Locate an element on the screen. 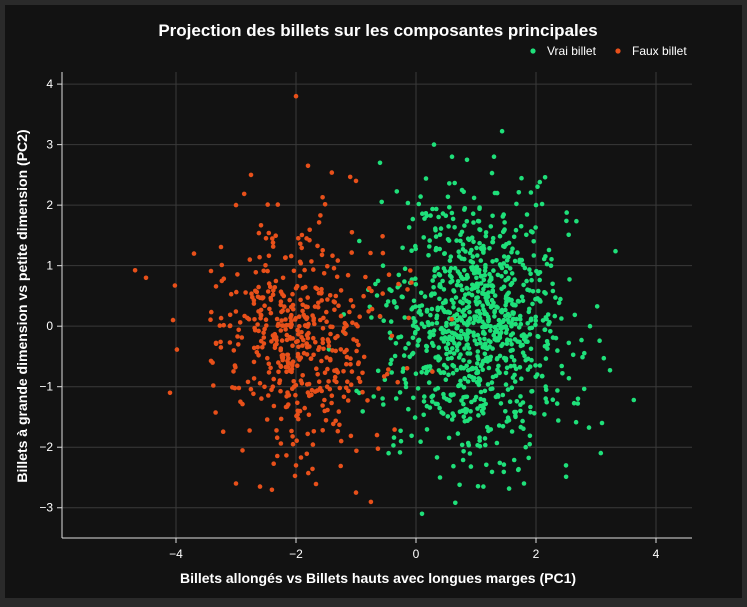  y-tick-label: 4 is located at coordinates (49, 84).